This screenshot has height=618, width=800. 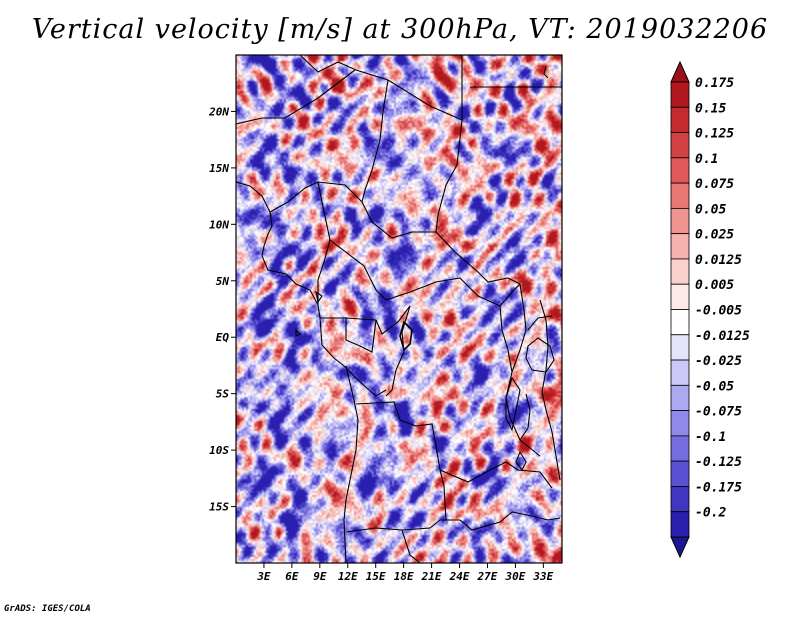 I want to click on colorbar-label: -0.025, so click(x=718, y=361).